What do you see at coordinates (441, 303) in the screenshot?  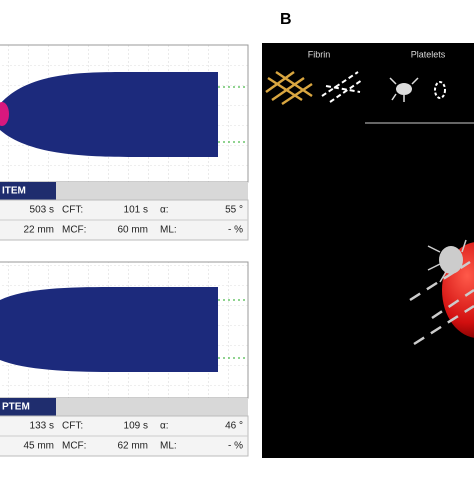 I see `fibrin-strands` at bounding box center [441, 303].